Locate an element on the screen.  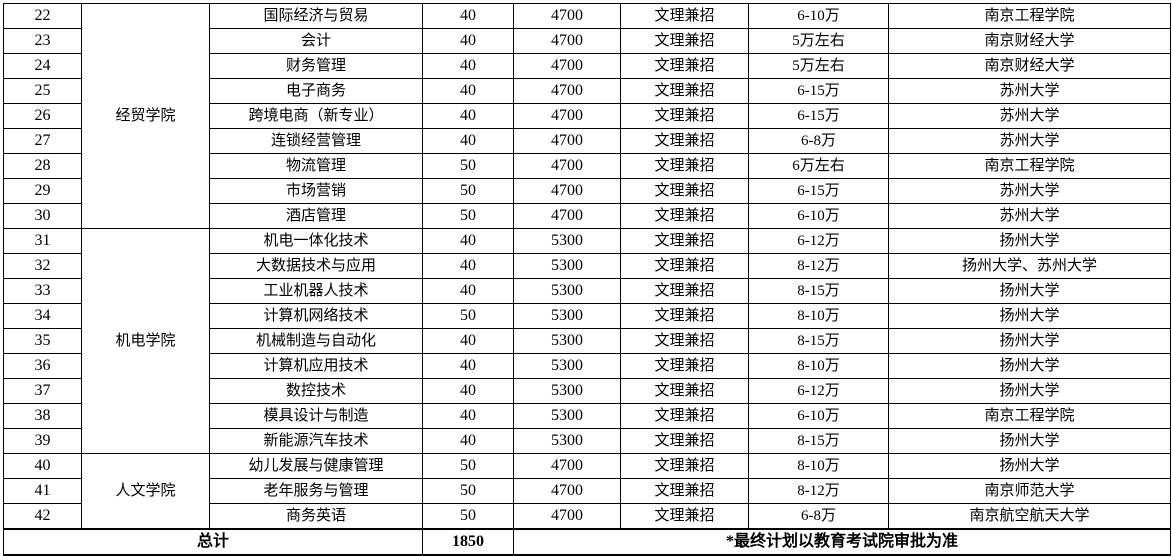
row-number-cell: 35 is located at coordinates (42, 341).